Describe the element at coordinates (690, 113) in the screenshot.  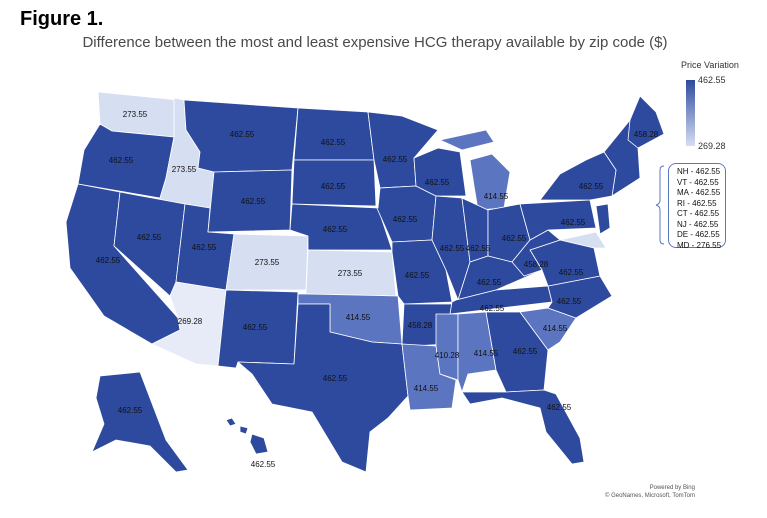
I see `legend-color-bar` at that location.